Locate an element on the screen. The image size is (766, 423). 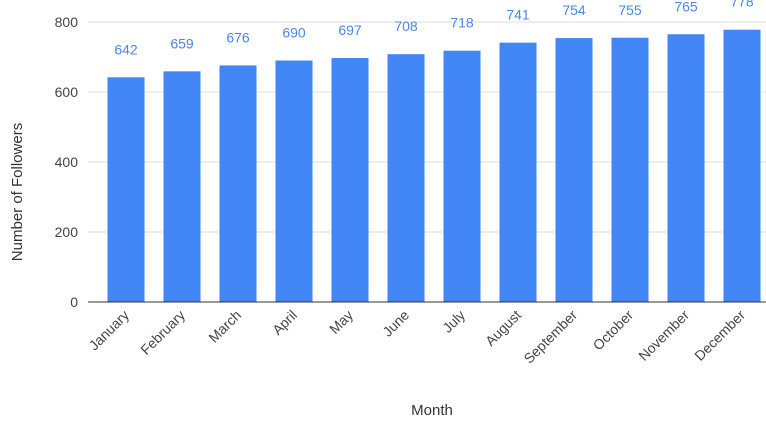
x-tick-label: January is located at coordinates (109, 330).